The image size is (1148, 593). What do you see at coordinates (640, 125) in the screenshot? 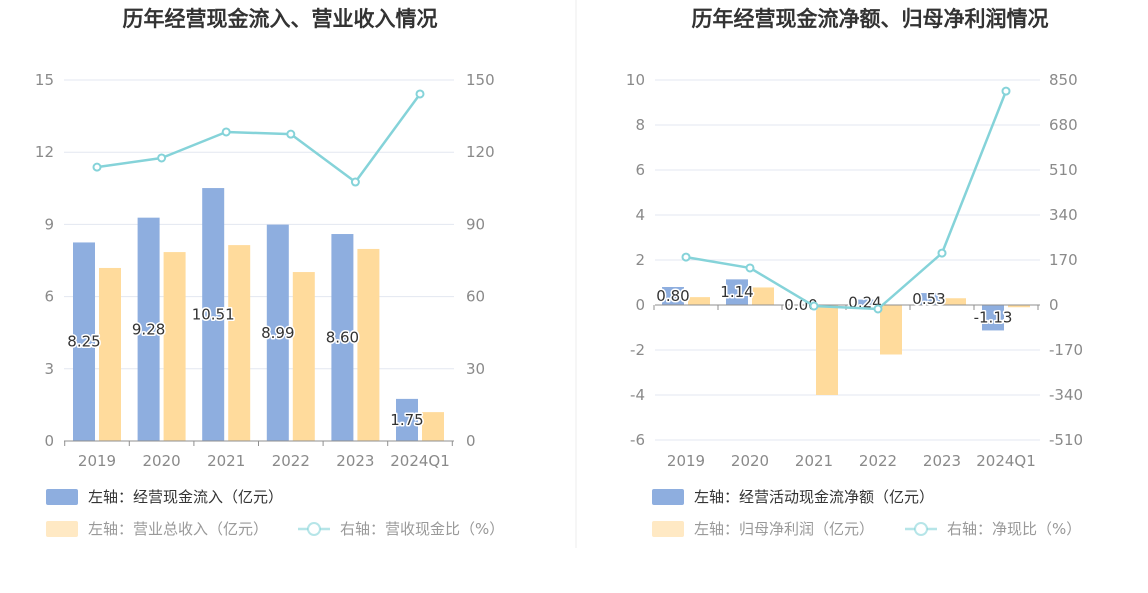
I see `left-axis-tick-label: 8` at bounding box center [640, 125].